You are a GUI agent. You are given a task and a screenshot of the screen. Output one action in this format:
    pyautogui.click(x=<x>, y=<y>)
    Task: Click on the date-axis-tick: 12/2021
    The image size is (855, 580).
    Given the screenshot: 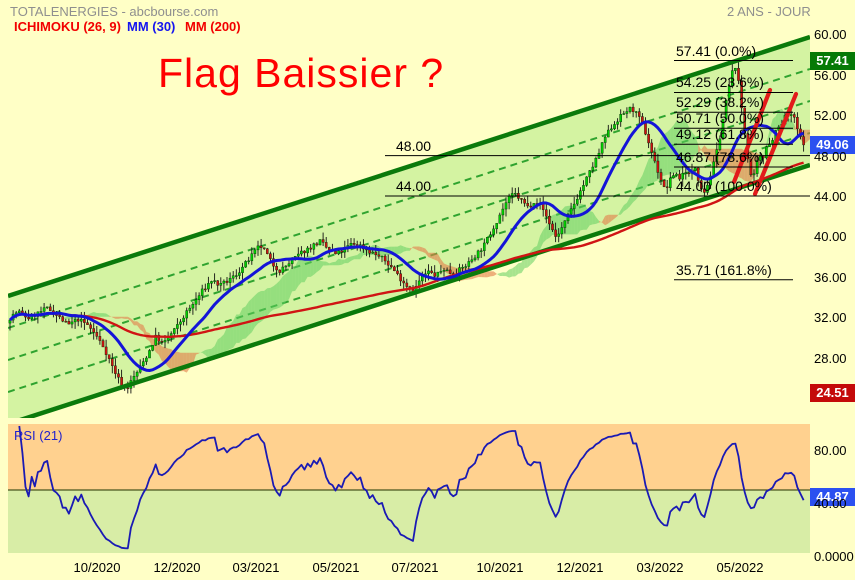 What is the action you would take?
    pyautogui.click(x=580, y=567)
    